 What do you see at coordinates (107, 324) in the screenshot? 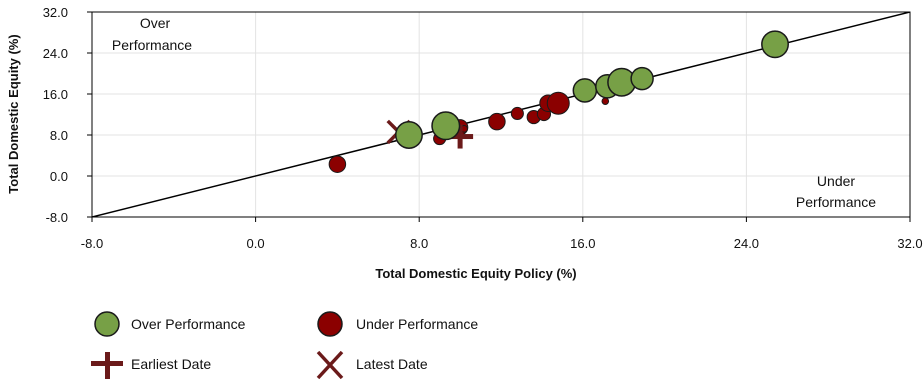
I see `legend-over-performance-marker` at bounding box center [107, 324].